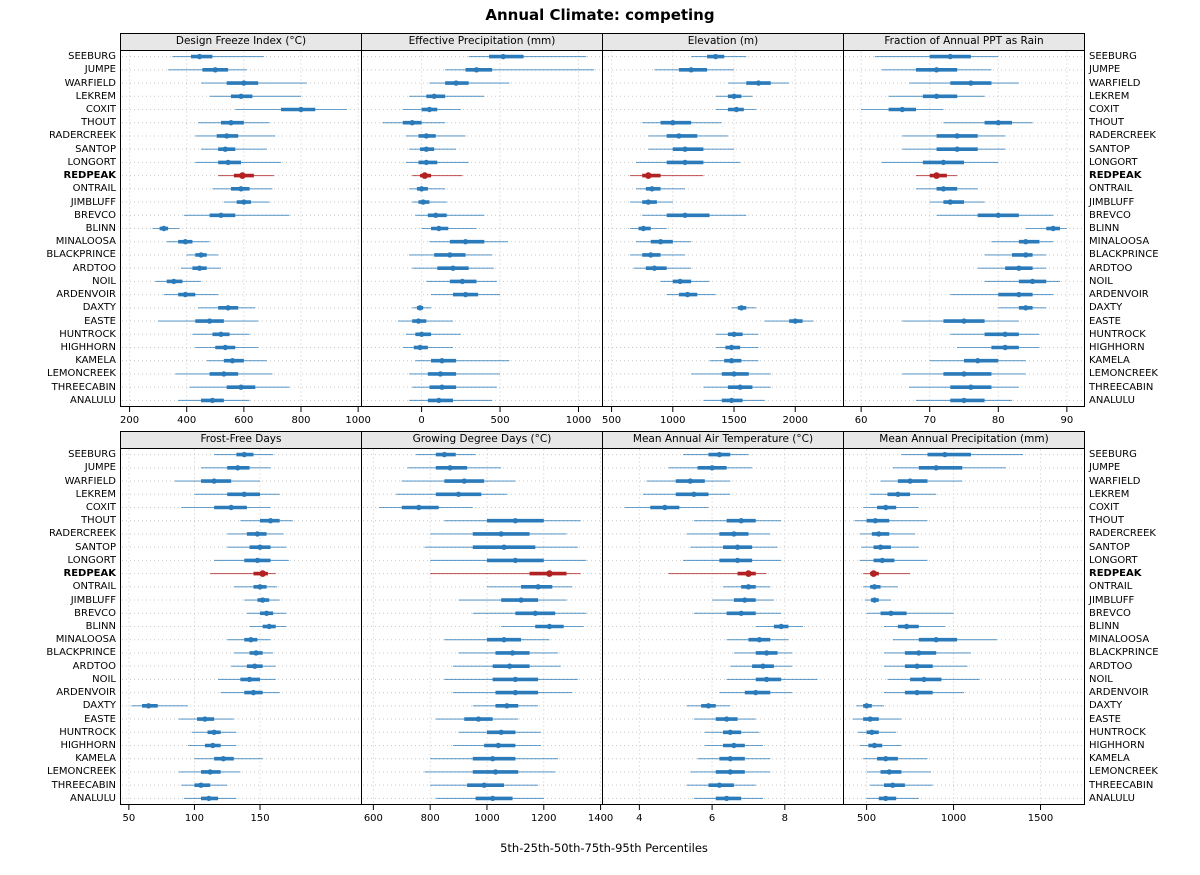 The width and height of the screenshot is (1200, 875). I want to click on x-tick-label: 400, so click(187, 420).